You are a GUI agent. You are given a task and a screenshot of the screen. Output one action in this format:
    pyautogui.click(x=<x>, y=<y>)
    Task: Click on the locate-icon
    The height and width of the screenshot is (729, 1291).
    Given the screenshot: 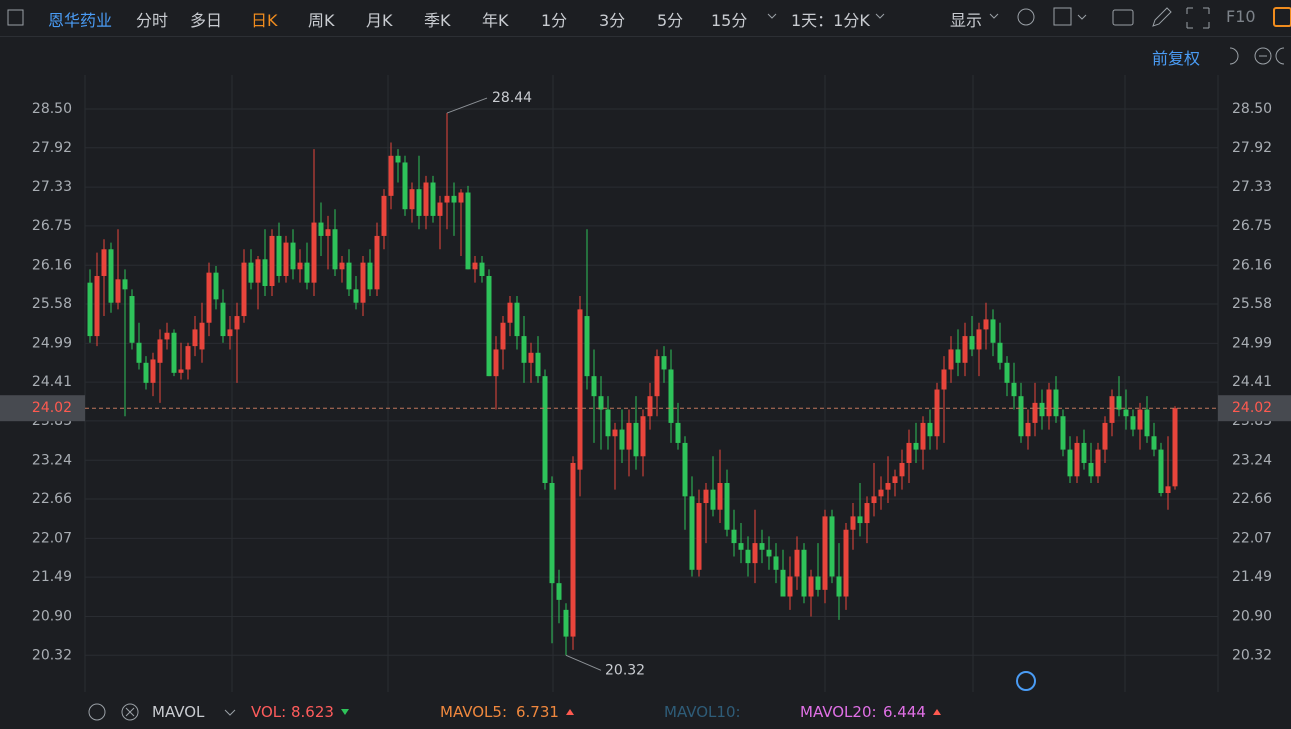 What is the action you would take?
    pyautogui.click(x=1026, y=681)
    